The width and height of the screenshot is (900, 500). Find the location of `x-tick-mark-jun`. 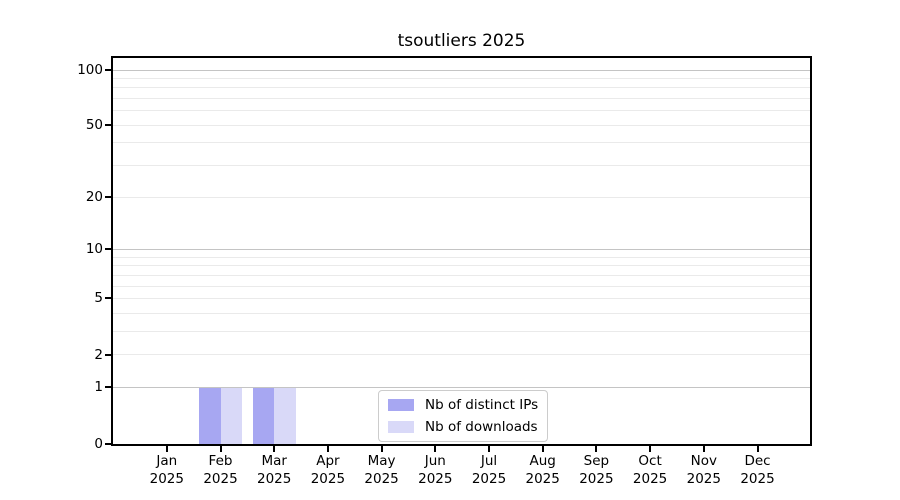

x-tick-mark-jun is located at coordinates (435, 449).